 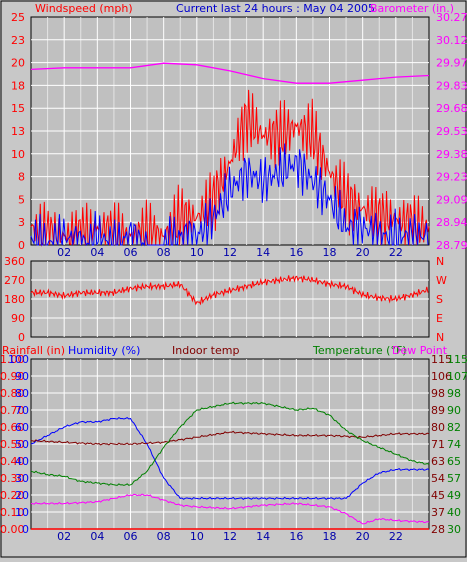 What do you see at coordinates (229, 290) in the screenshot?
I see `direction-line` at bounding box center [229, 290].